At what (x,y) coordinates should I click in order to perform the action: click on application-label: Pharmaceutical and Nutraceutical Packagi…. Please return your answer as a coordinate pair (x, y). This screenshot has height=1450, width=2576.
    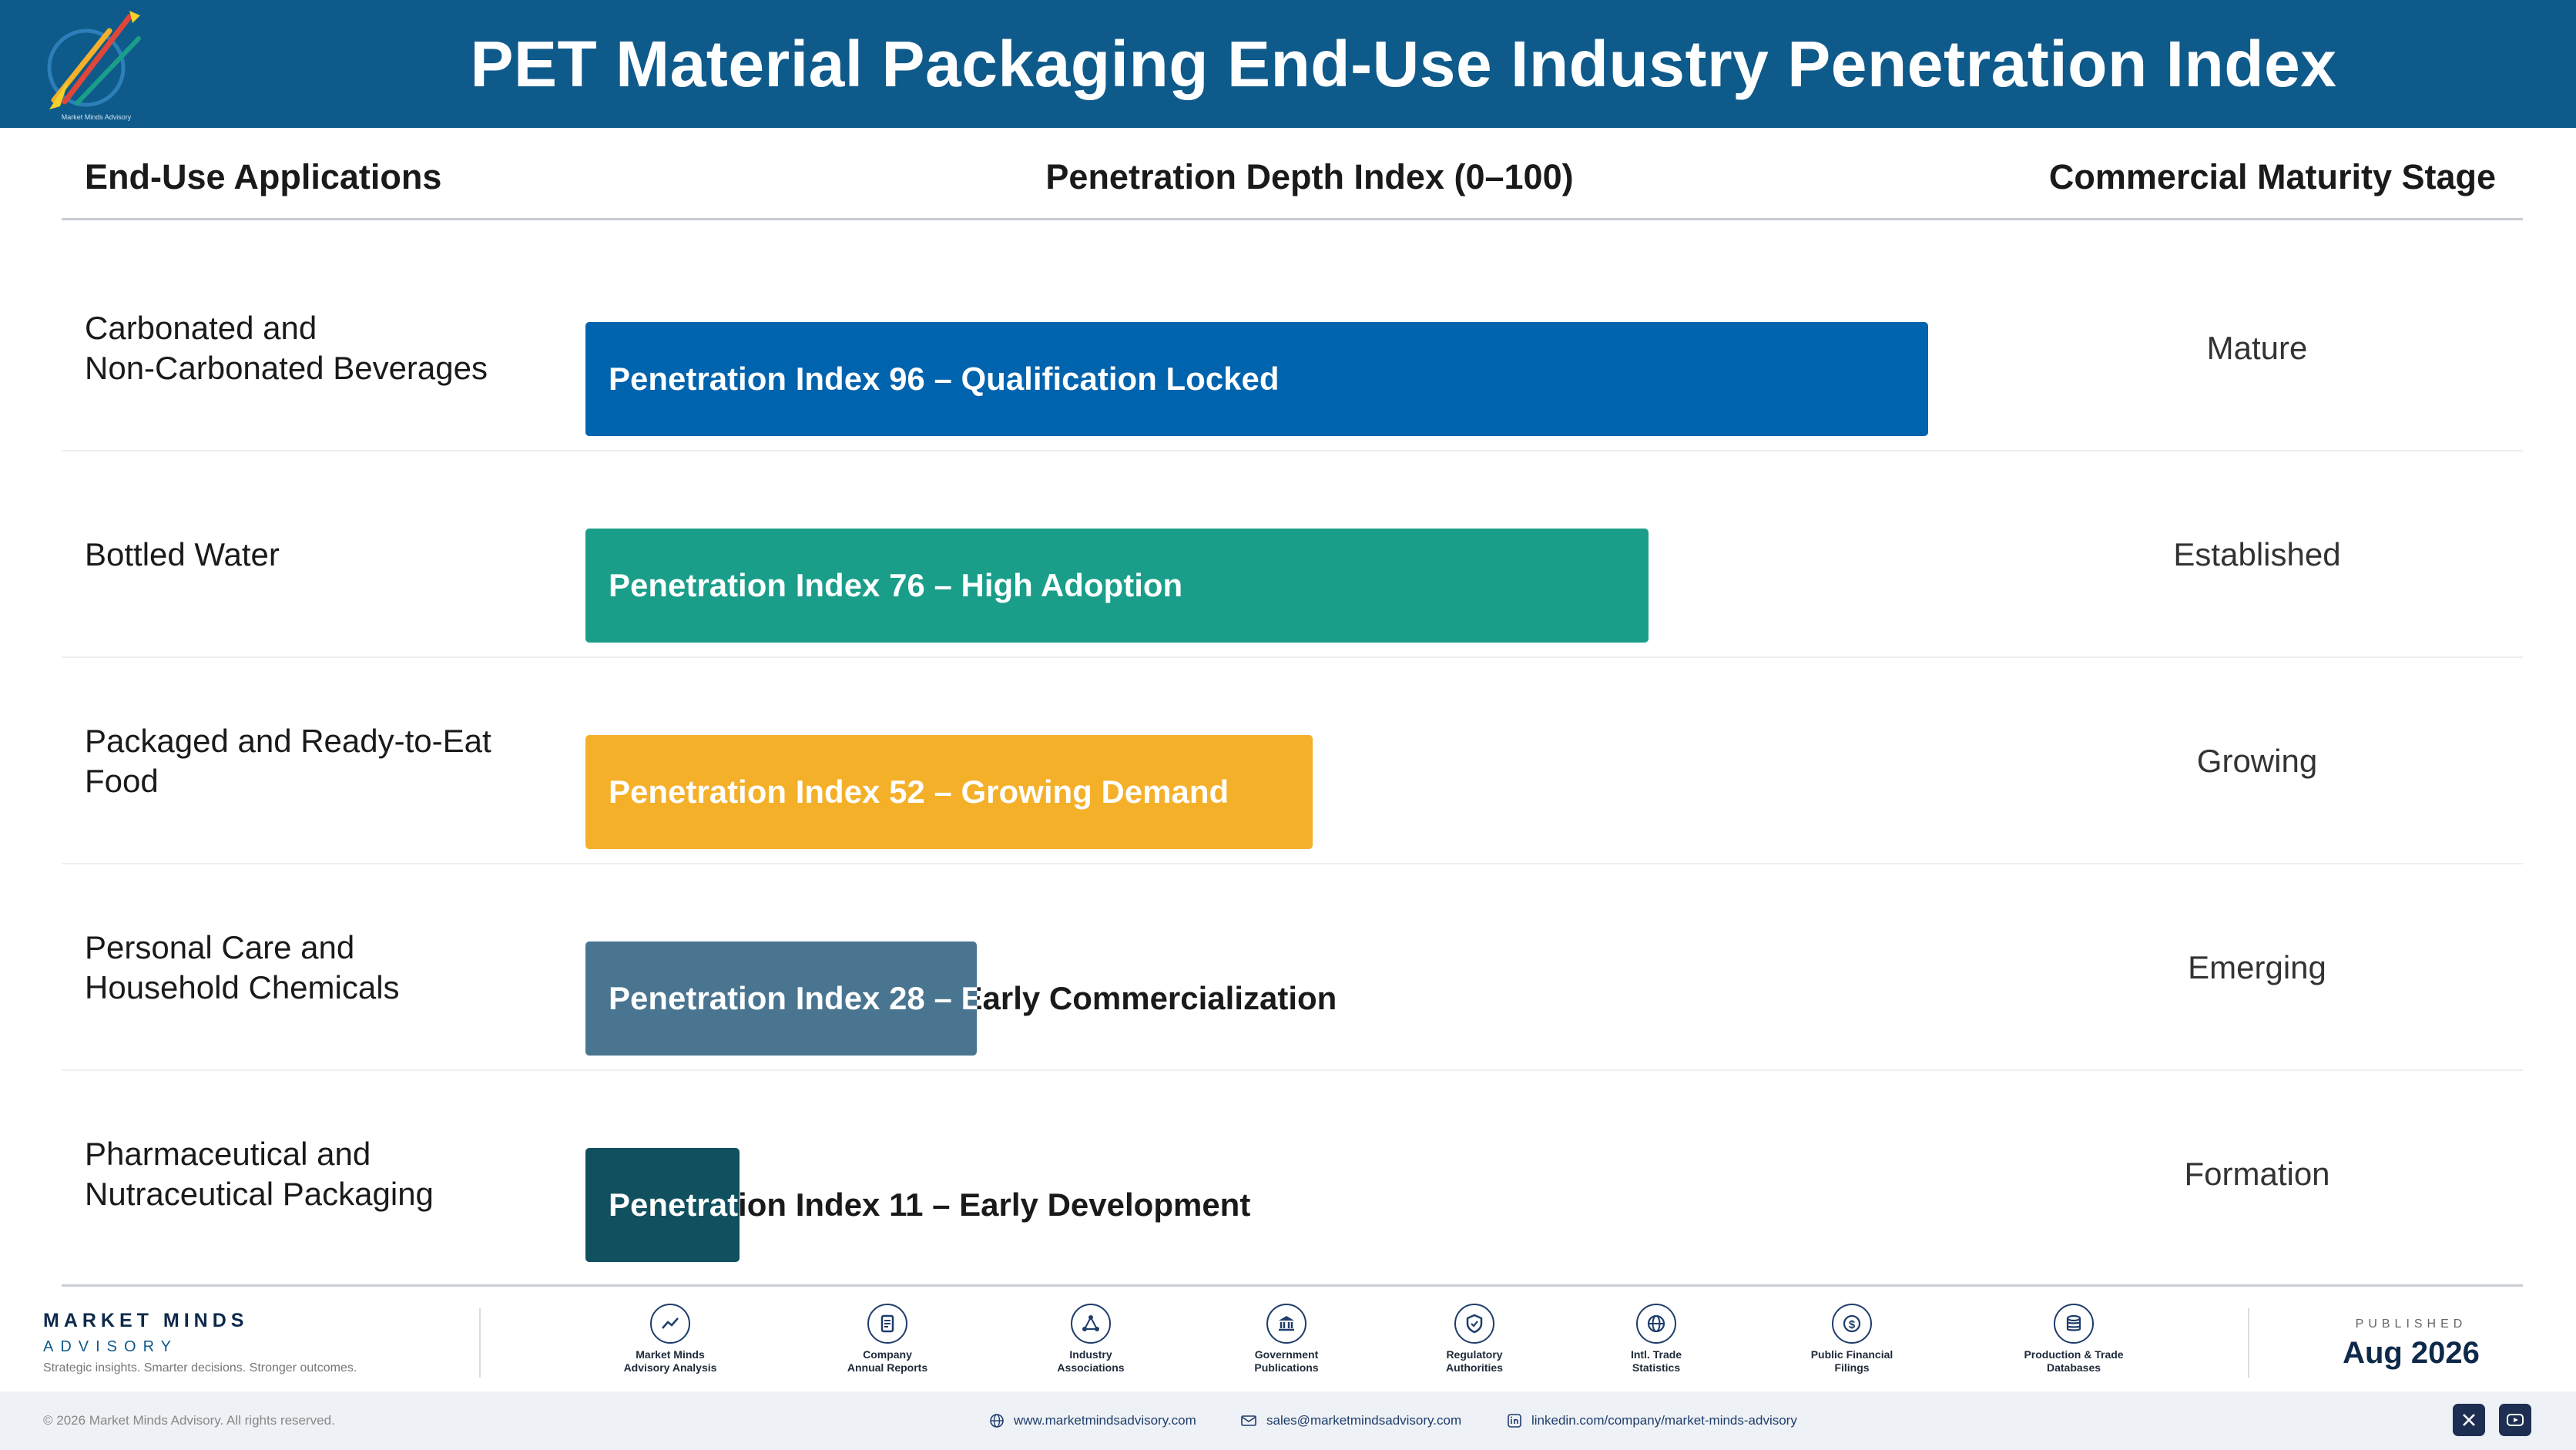
    Looking at the image, I should click on (259, 1174).